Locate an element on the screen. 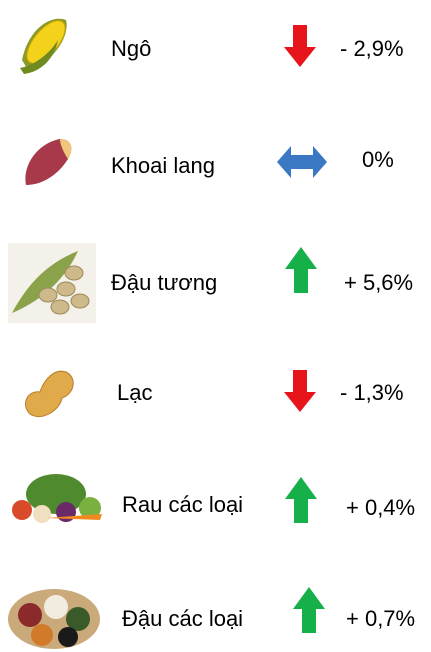  item-change: + 0,7% is located at coordinates (381, 618).